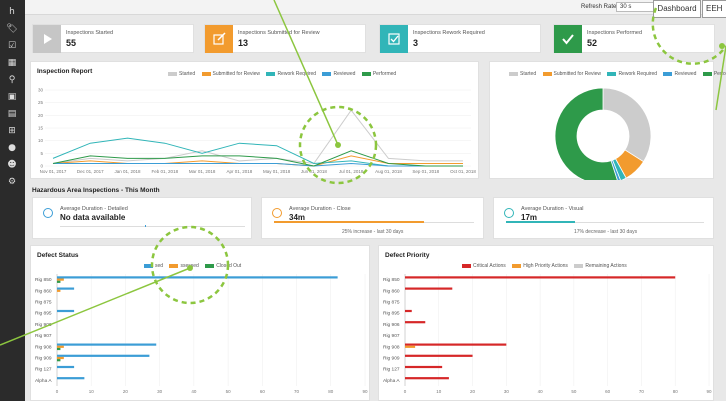 The height and width of the screenshot is (401, 726). What do you see at coordinates (460, 38) in the screenshot?
I see `kpi-rework: Inspections Rework Required 3` at bounding box center [460, 38].